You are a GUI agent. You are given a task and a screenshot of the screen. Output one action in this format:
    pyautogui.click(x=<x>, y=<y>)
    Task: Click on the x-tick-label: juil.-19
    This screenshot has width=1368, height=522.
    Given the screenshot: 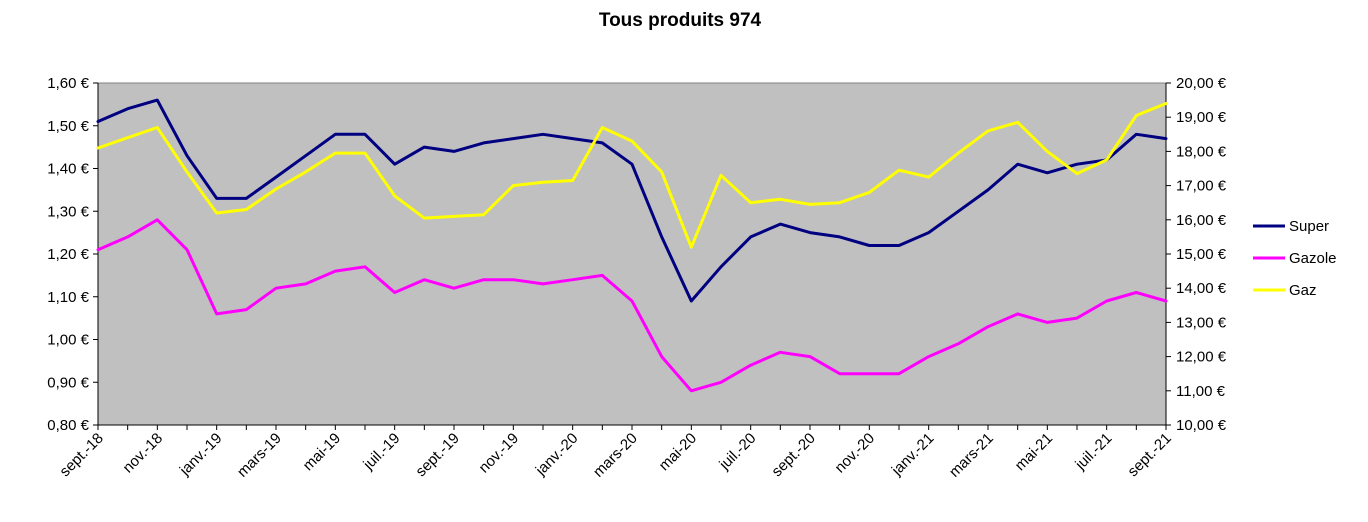 What is the action you would take?
    pyautogui.click(x=382, y=452)
    